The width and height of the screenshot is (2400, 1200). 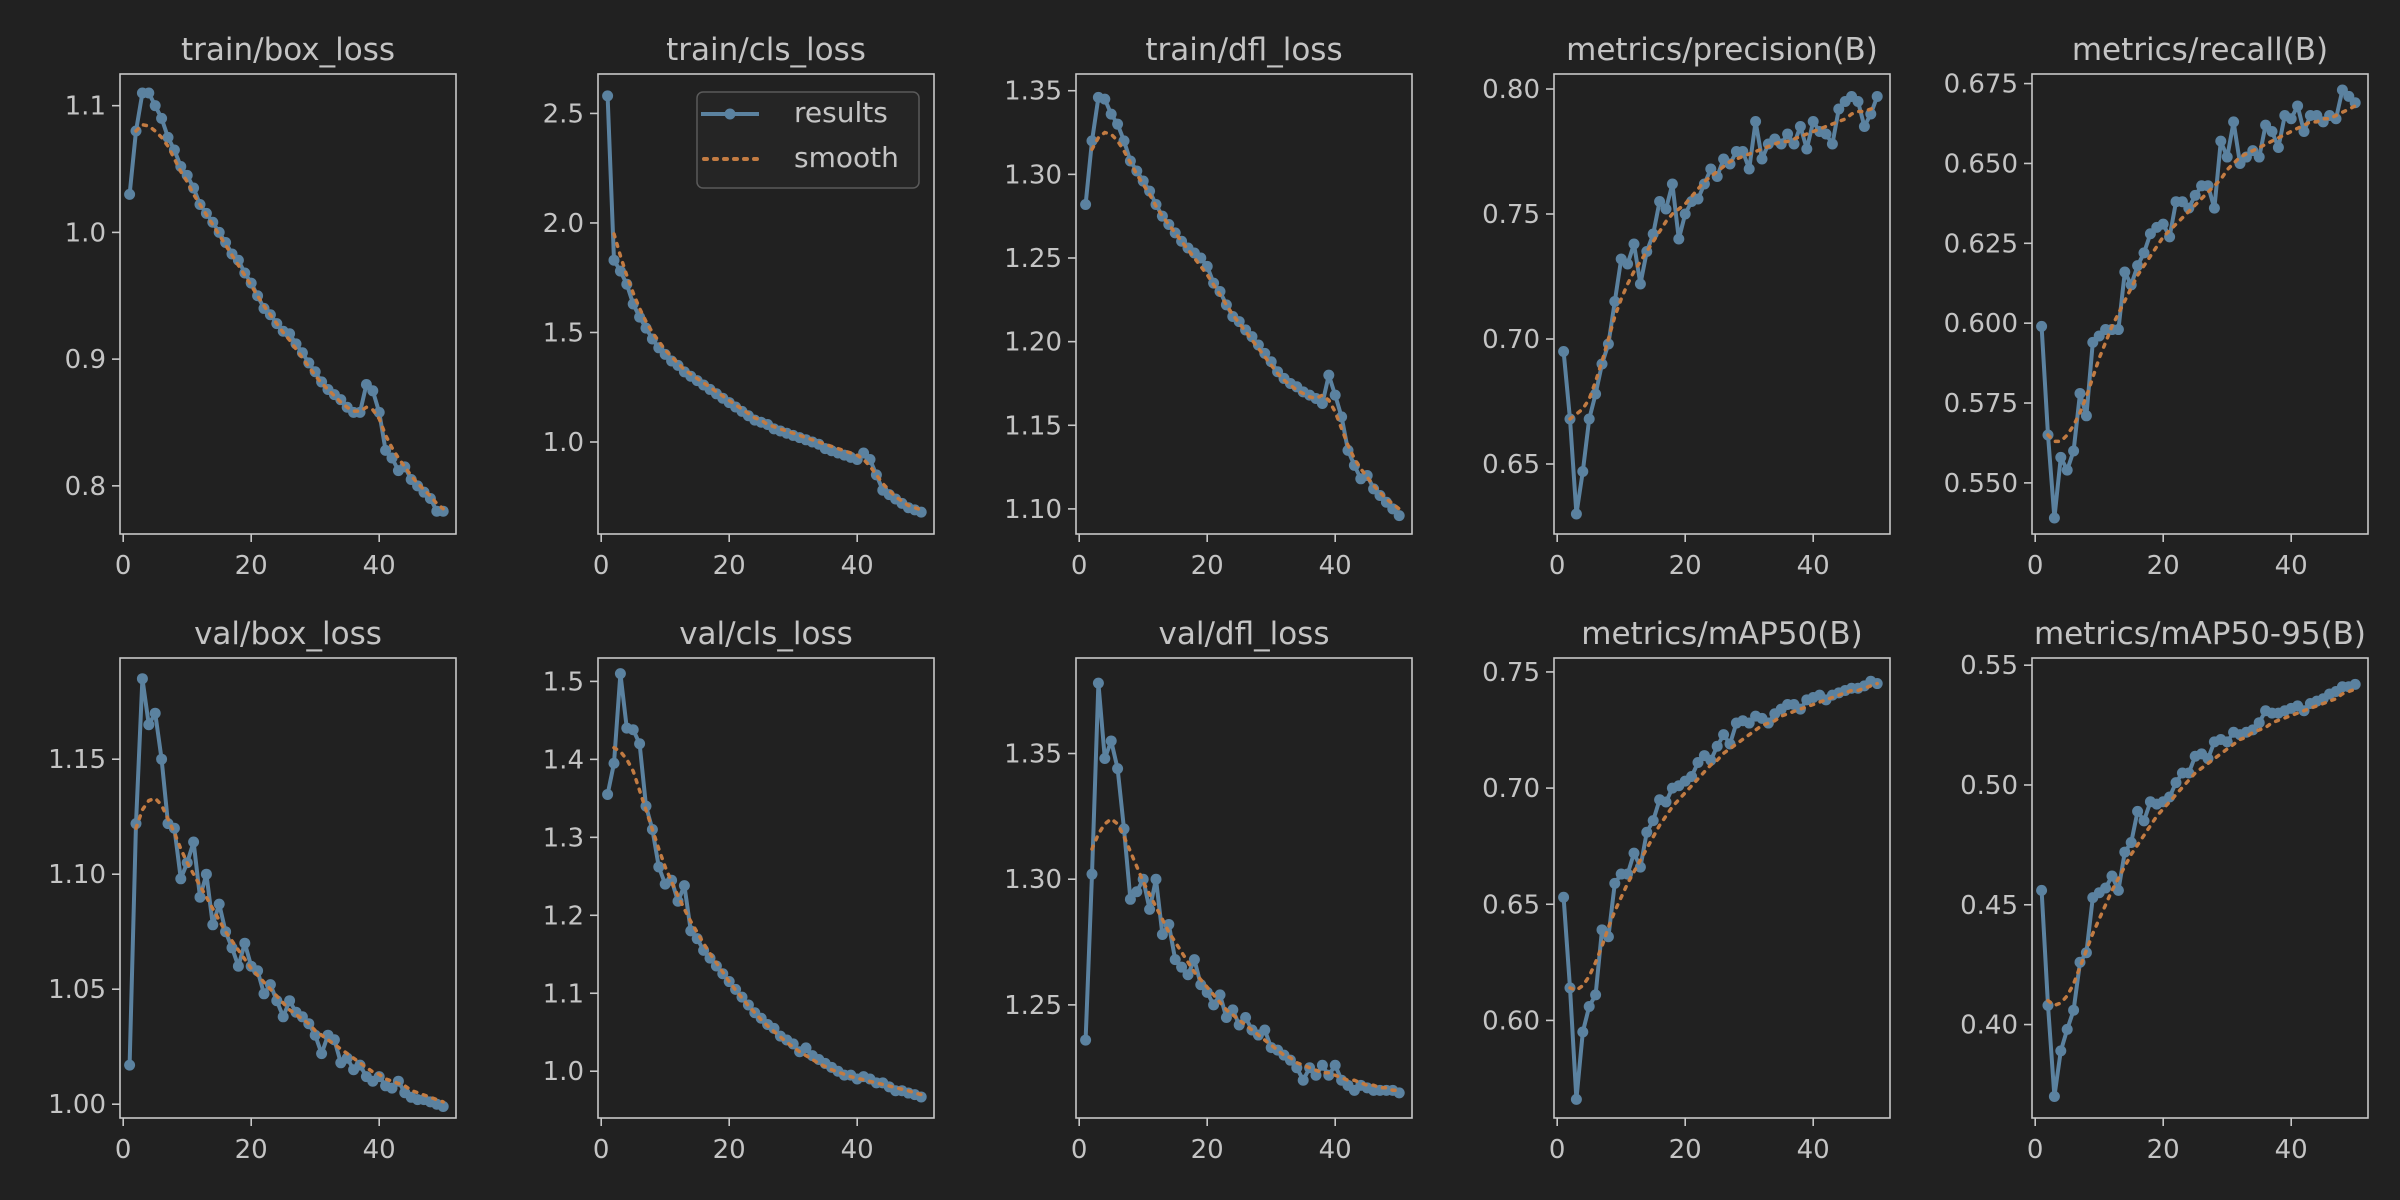 I want to click on x-tick-label-metrics-recall-b-40: 40, so click(x=2291, y=566).